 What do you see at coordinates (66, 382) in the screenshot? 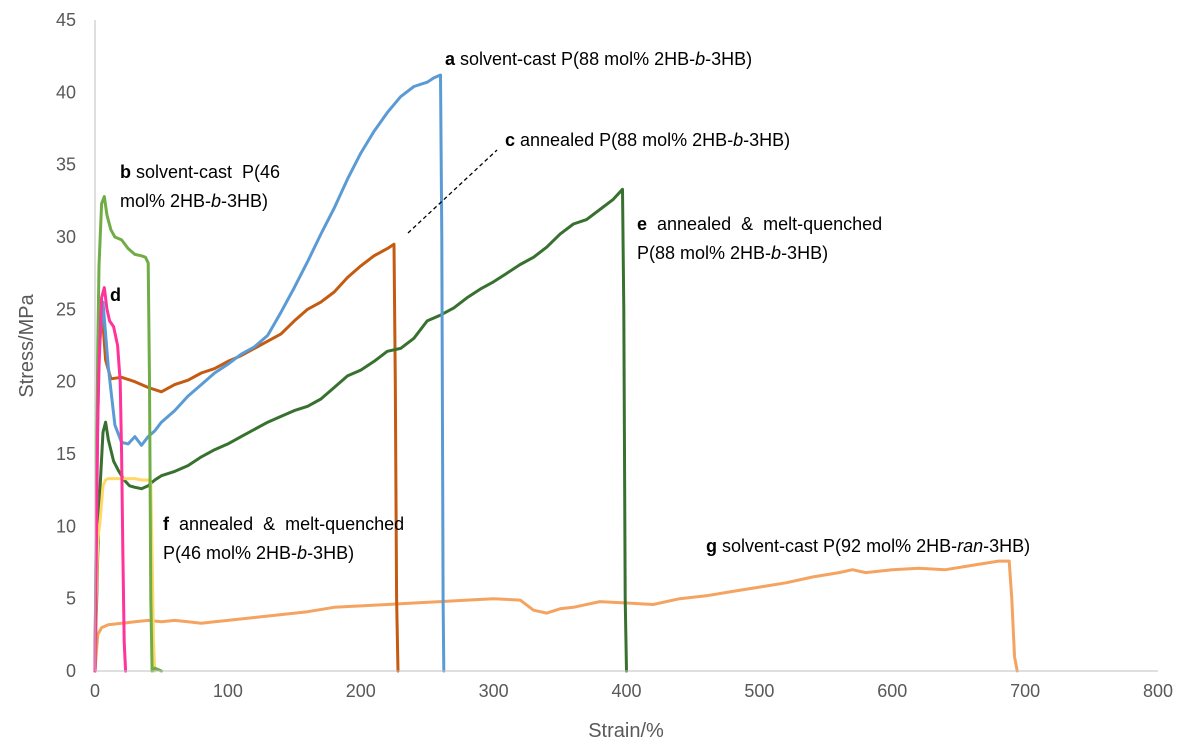
I see `y-tick-label: 20` at bounding box center [66, 382].